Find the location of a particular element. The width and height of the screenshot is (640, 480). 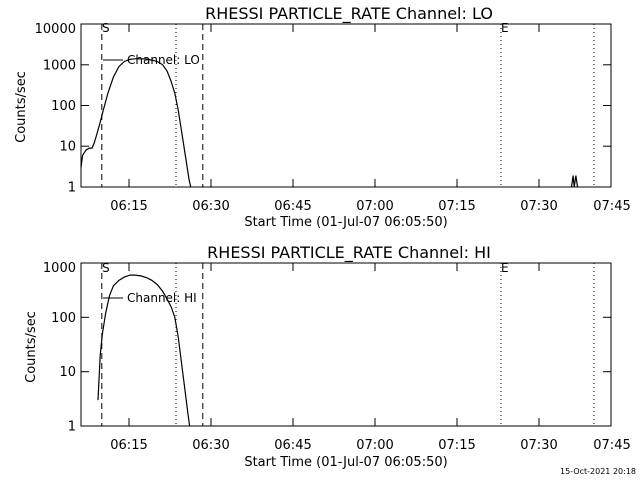

footer-timestamp: 15-Oct-2021 20:18 is located at coordinates (598, 471).